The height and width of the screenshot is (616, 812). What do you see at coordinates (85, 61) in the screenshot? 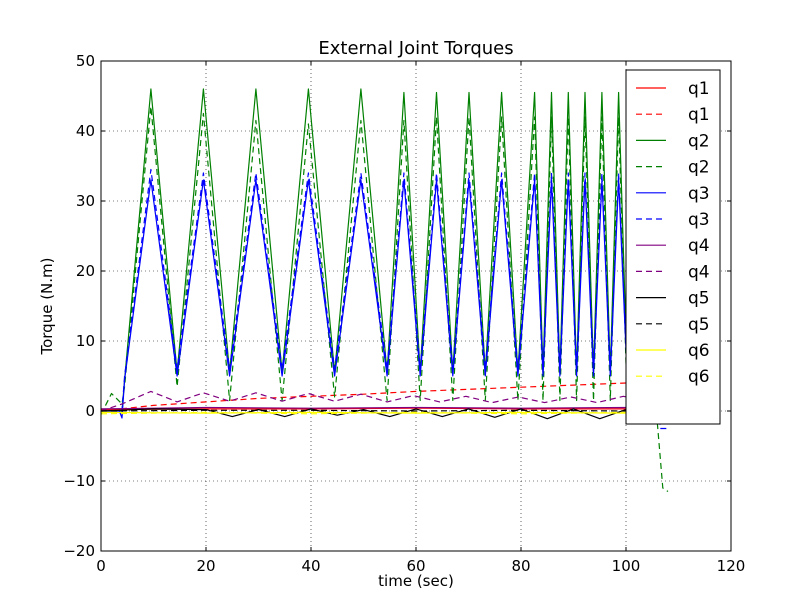
I see `y-tick-label: 50` at bounding box center [85, 61].